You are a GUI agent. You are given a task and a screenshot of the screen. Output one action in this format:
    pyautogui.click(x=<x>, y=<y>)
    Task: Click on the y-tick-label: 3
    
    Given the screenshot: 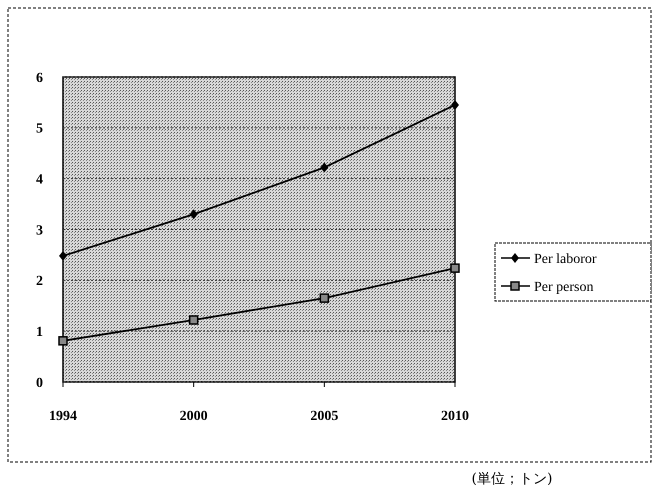 What is the action you would take?
    pyautogui.click(x=39, y=230)
    